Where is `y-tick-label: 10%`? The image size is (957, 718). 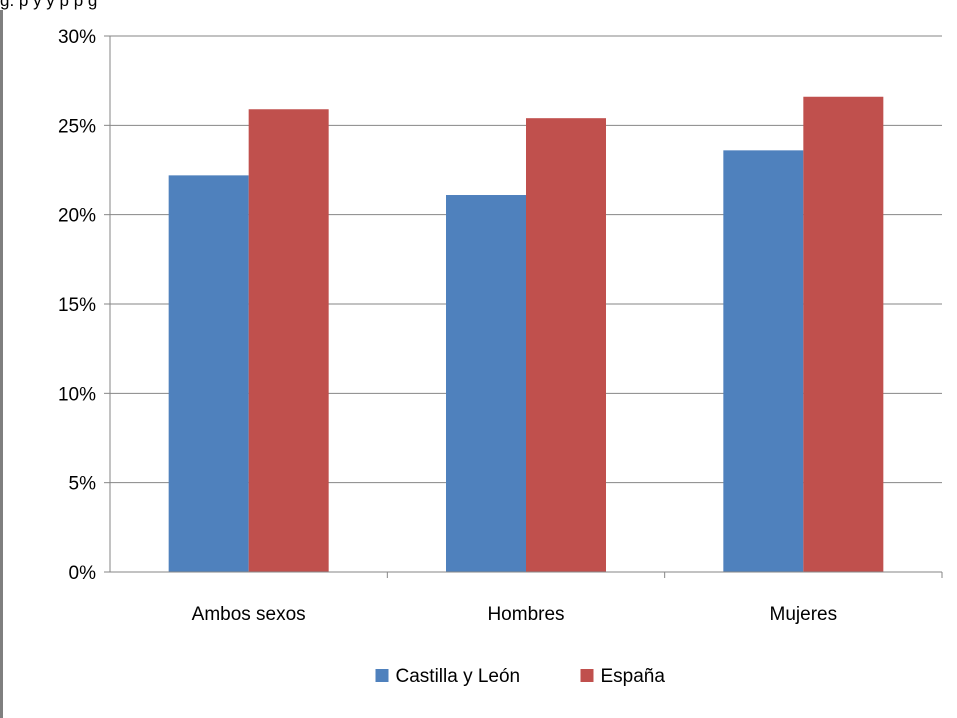
y-tick-label: 10% is located at coordinates (77, 394).